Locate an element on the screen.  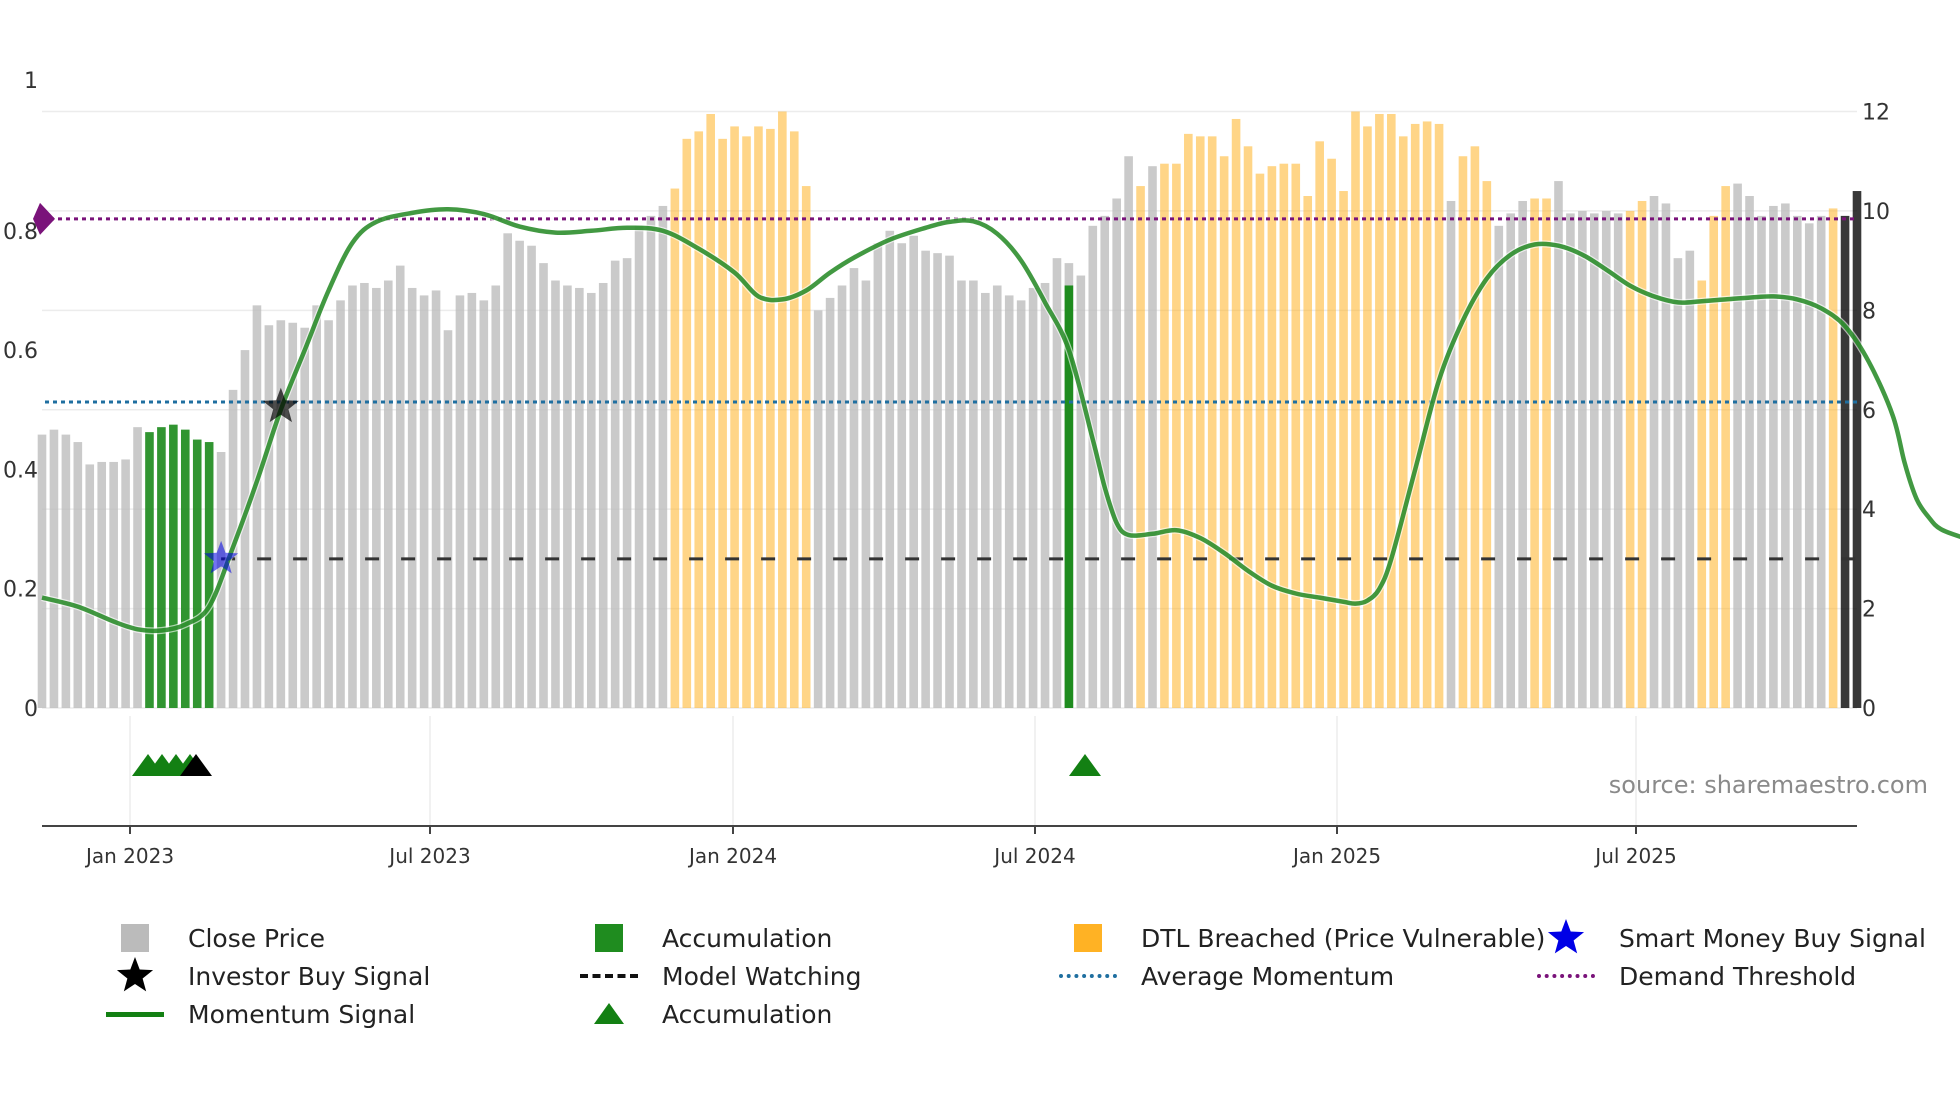
right-tick-label: 6 is located at coordinates (1869, 411).